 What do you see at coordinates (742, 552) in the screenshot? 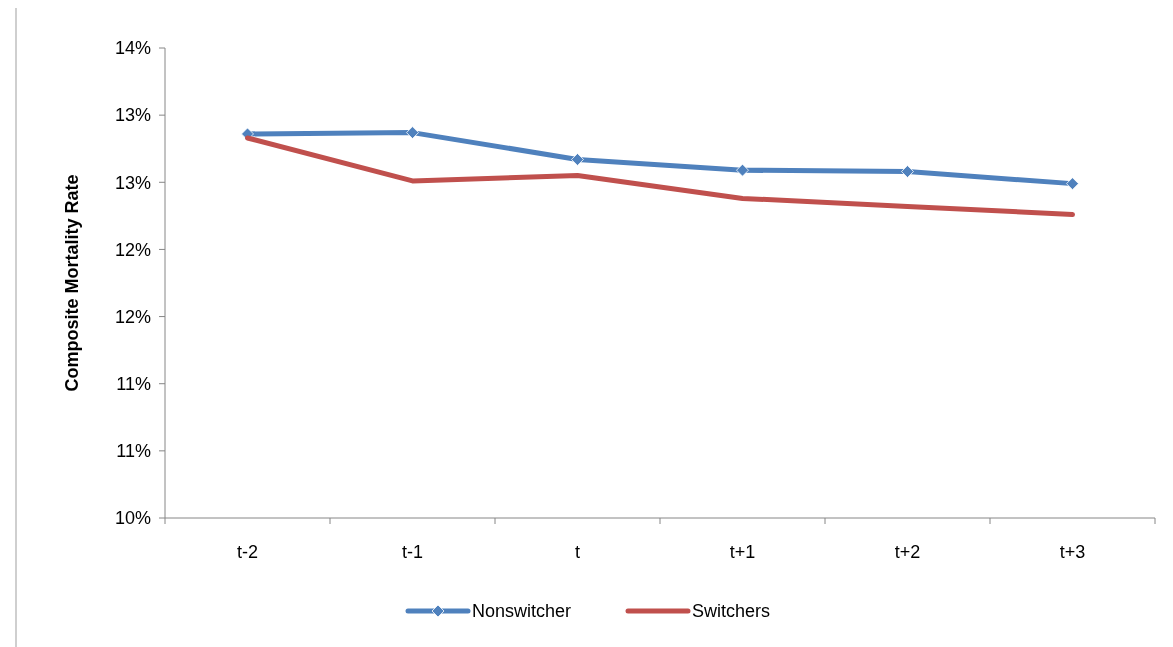
I see `x-tick-label: t+1` at bounding box center [742, 552].